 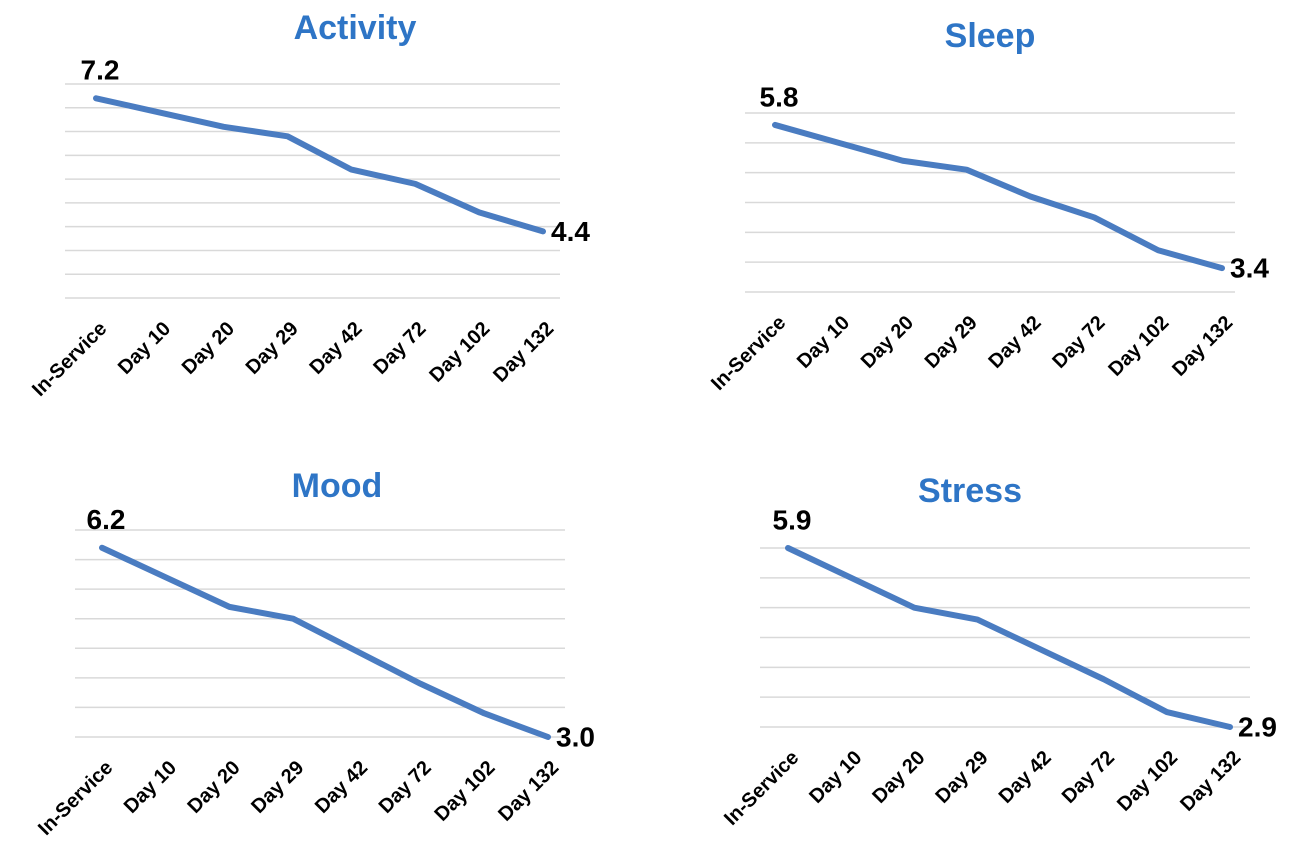 I want to click on value-label: 5.9, so click(x=792, y=519).